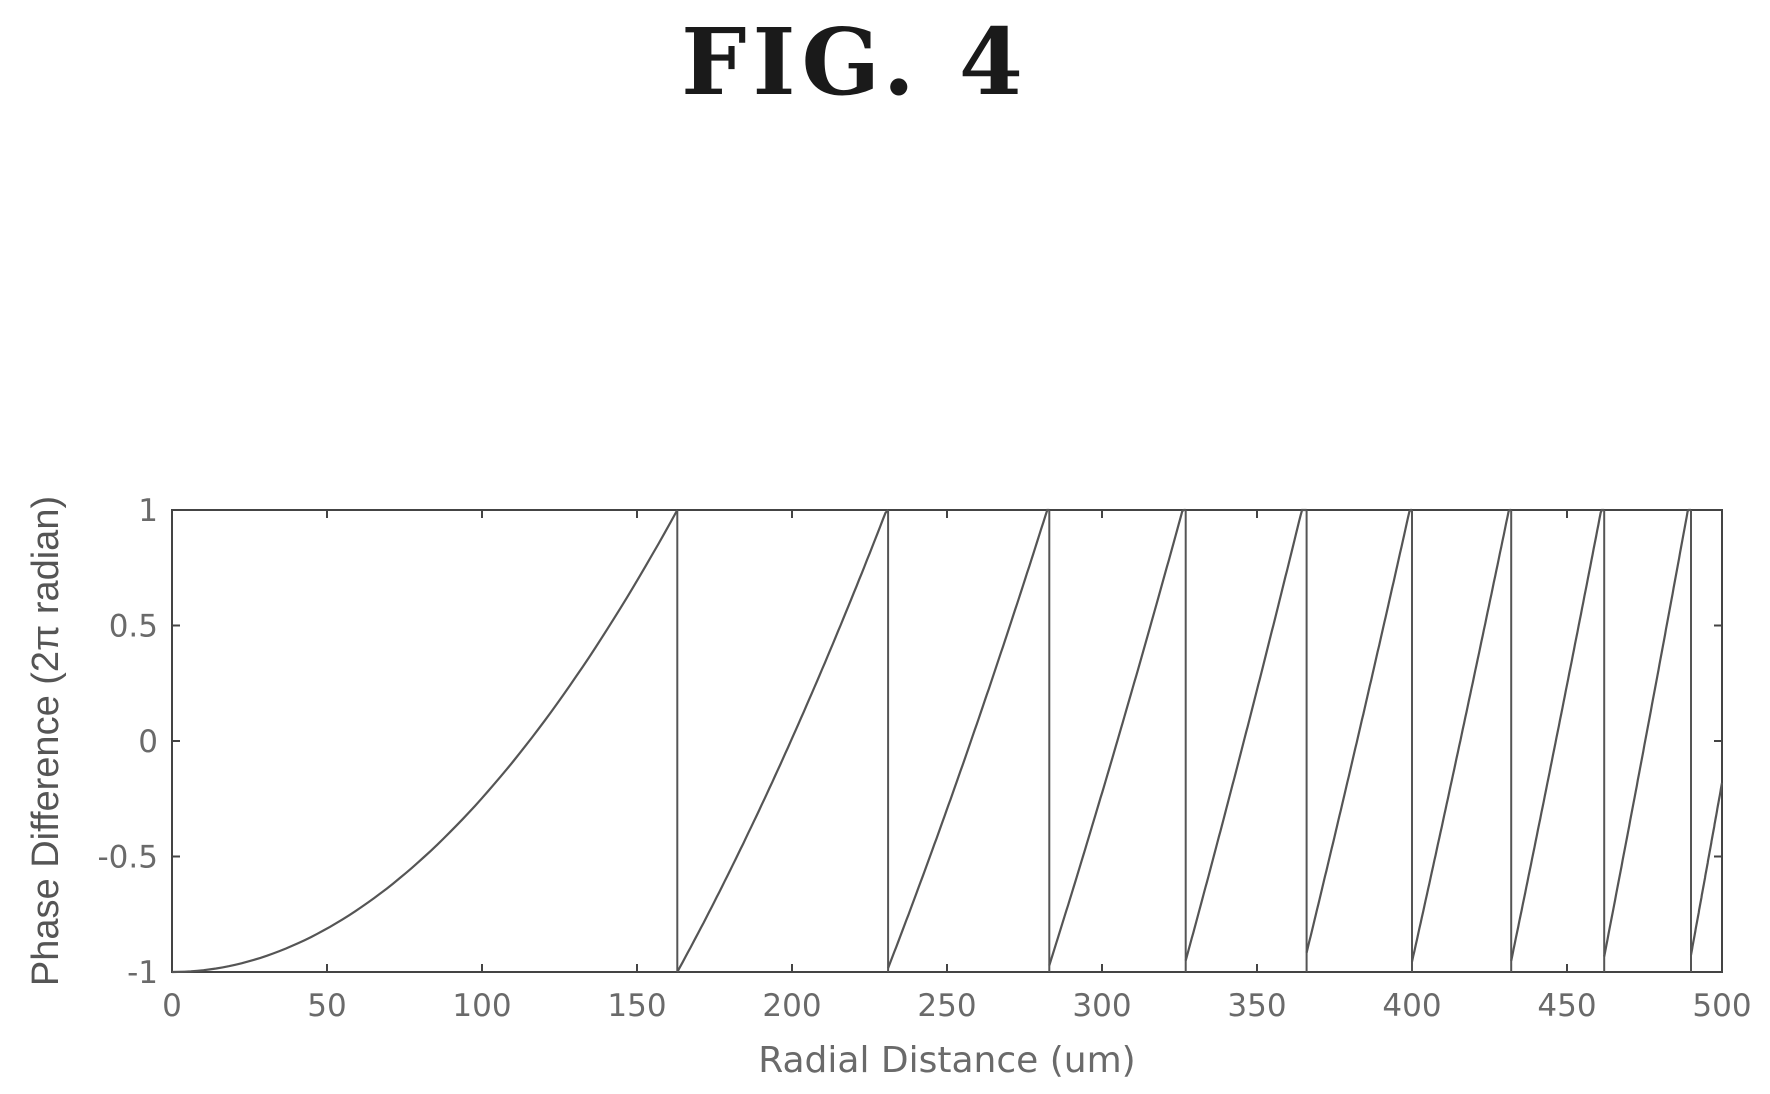 The width and height of the screenshot is (1770, 1094). What do you see at coordinates (1101, 1006) in the screenshot?
I see `x-tick-label: 300` at bounding box center [1101, 1006].